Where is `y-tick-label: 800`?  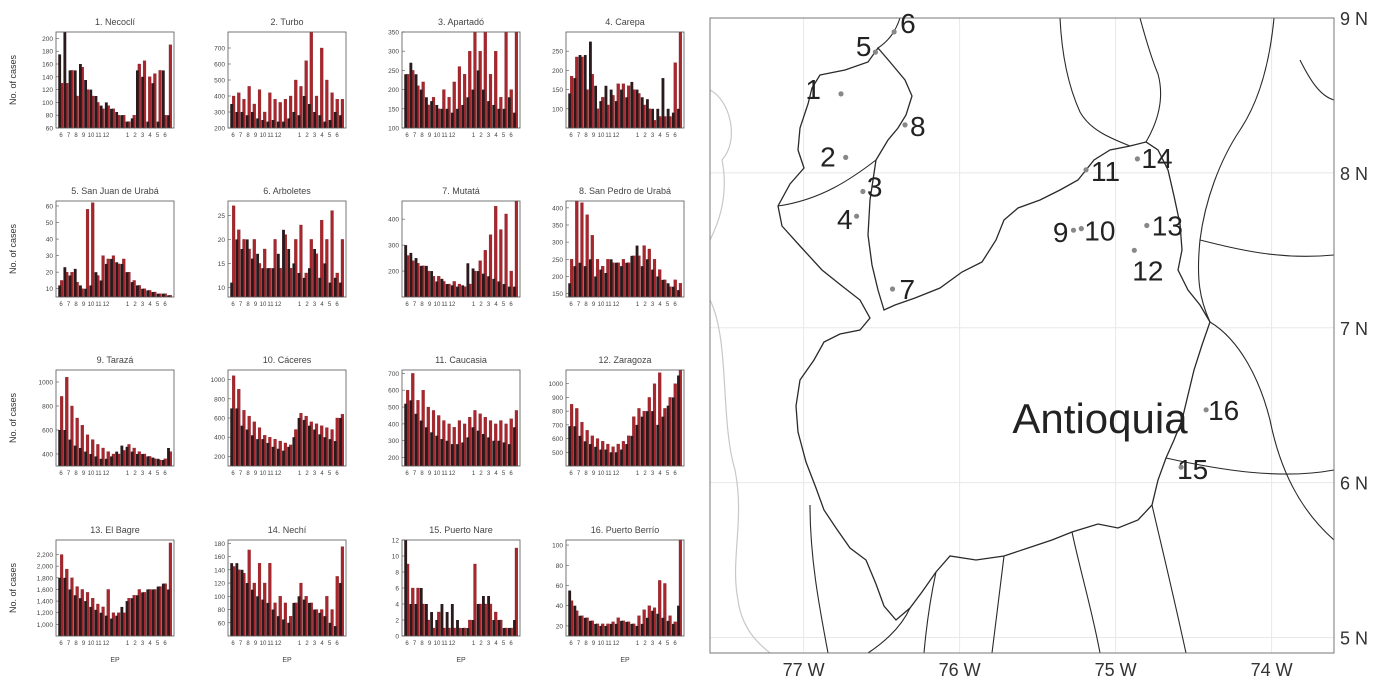 y-tick-label: 800 is located at coordinates (47, 407).